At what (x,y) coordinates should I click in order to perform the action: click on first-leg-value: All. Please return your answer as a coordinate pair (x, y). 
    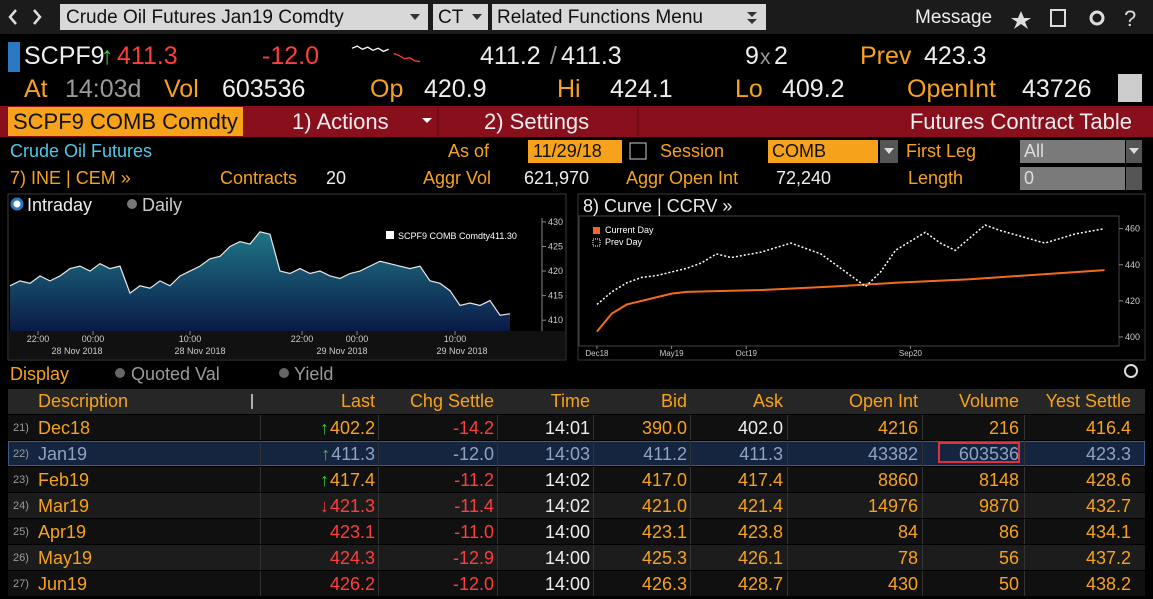
    Looking at the image, I should click on (1034, 151).